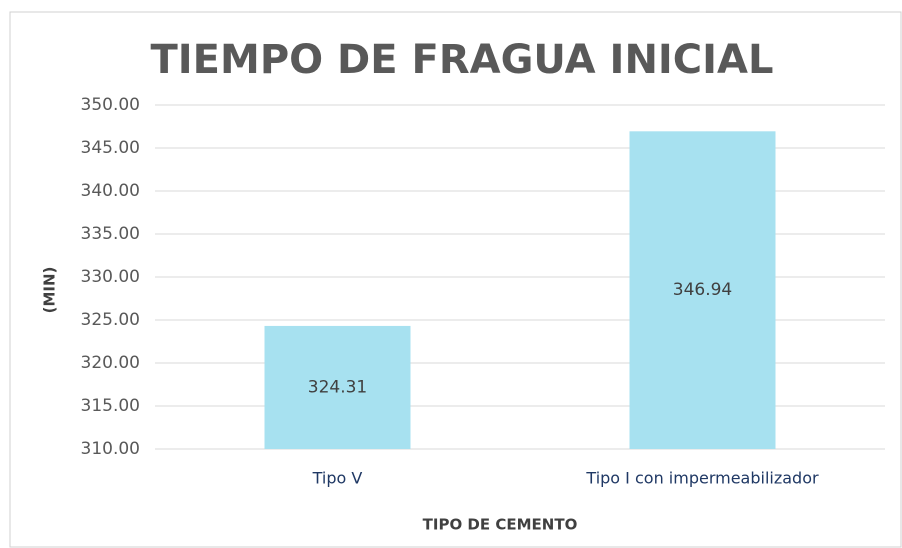 This screenshot has height=548, width=902. Describe the element at coordinates (110, 406) in the screenshot. I see `y-tick-label: 315.00` at that location.